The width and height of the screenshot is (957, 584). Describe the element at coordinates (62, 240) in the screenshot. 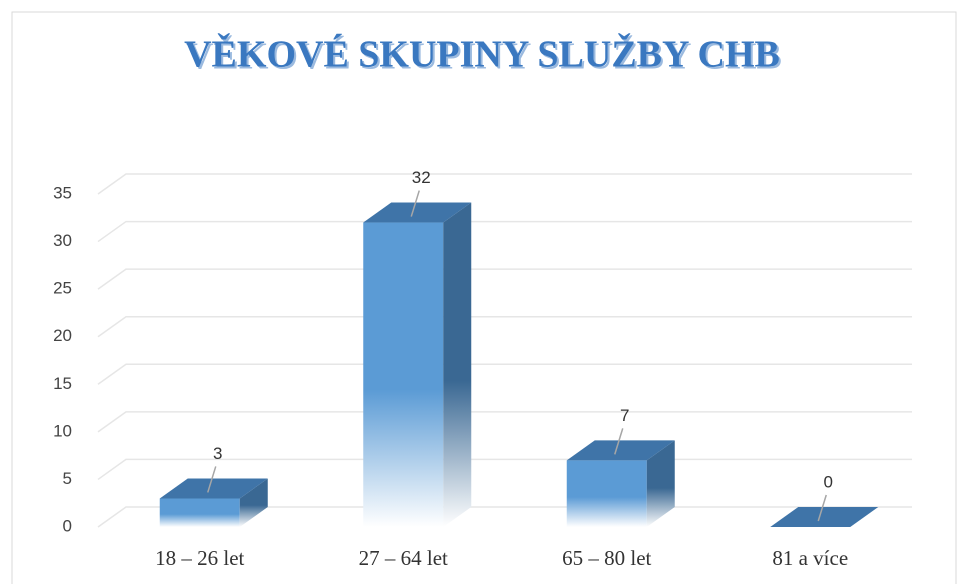

I see `y-tick-label: 30` at that location.